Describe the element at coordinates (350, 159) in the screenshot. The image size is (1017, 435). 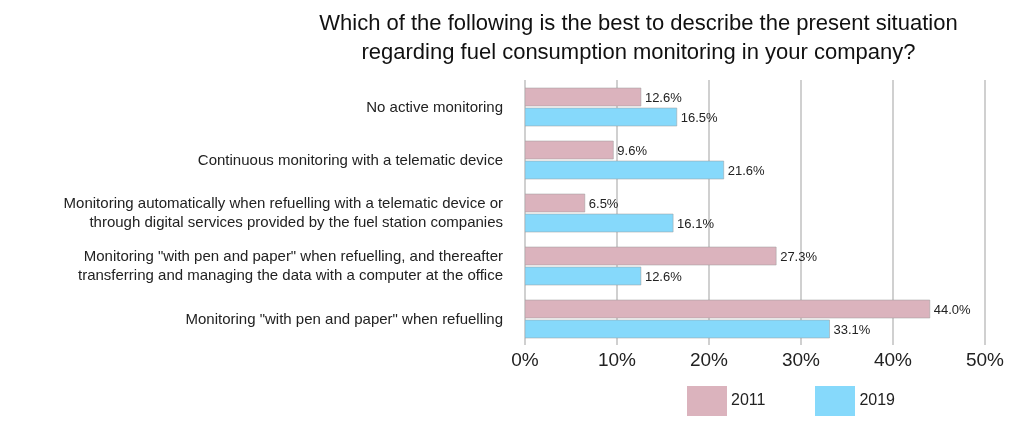
I see `y-tick-label: Continuous monitoring with a telematic device` at that location.